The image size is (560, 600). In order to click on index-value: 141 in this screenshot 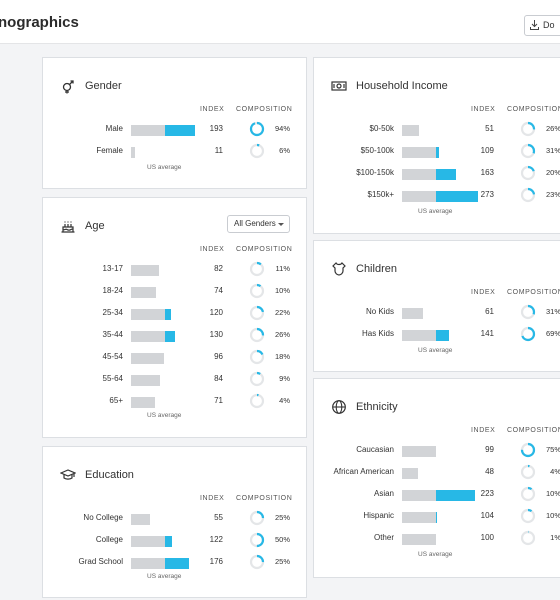, I will do `click(487, 333)`.